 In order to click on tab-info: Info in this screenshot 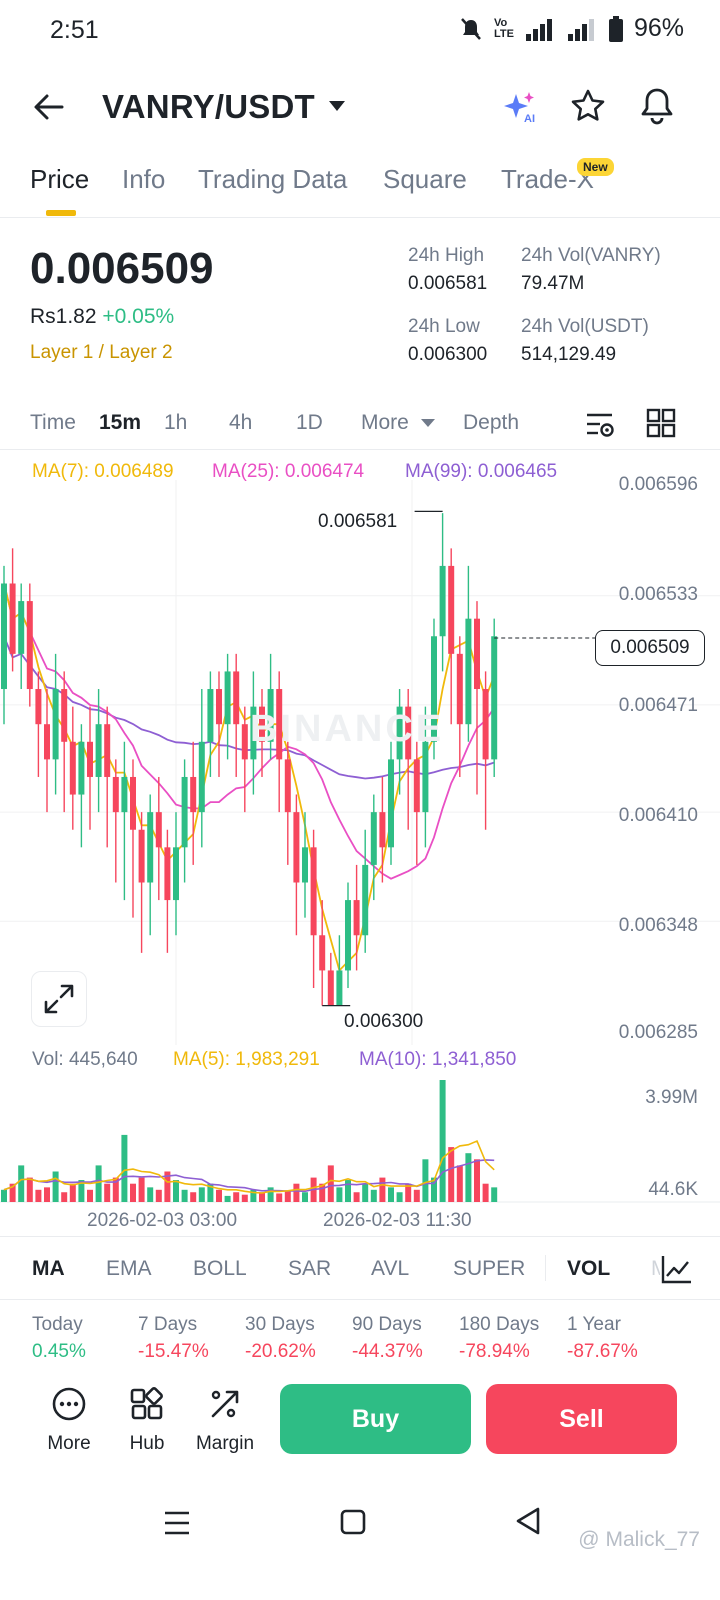, I will do `click(144, 179)`.